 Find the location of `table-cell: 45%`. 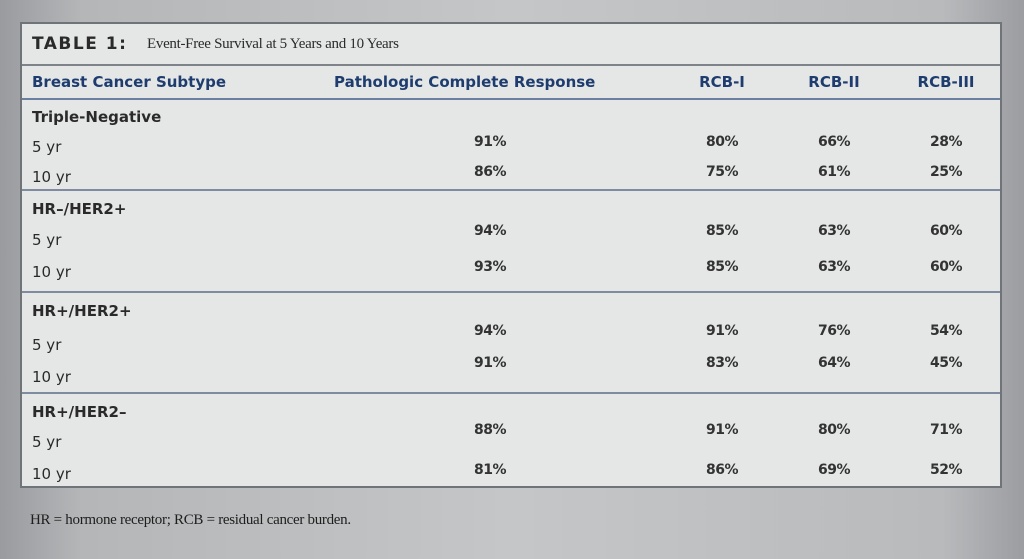

table-cell: 45% is located at coordinates (946, 363).